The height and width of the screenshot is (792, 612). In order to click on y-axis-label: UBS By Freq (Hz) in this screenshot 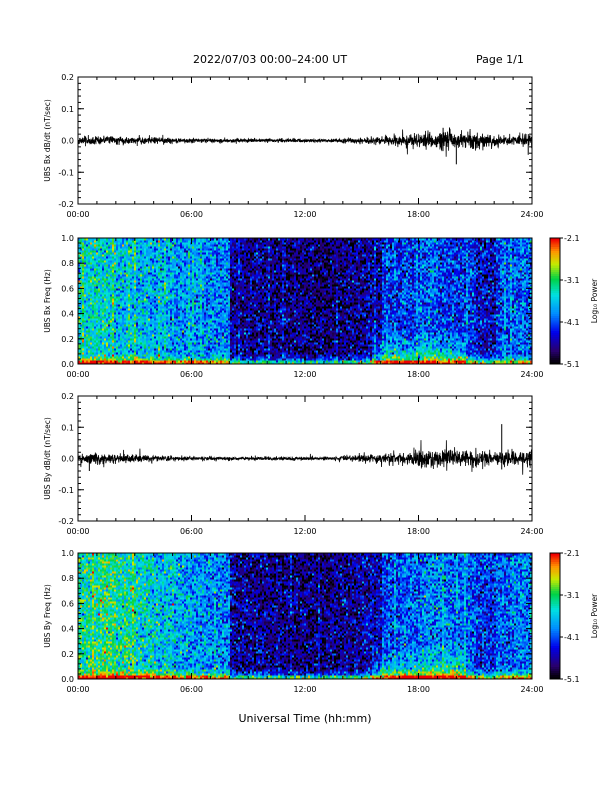, I will do `click(47, 616)`.